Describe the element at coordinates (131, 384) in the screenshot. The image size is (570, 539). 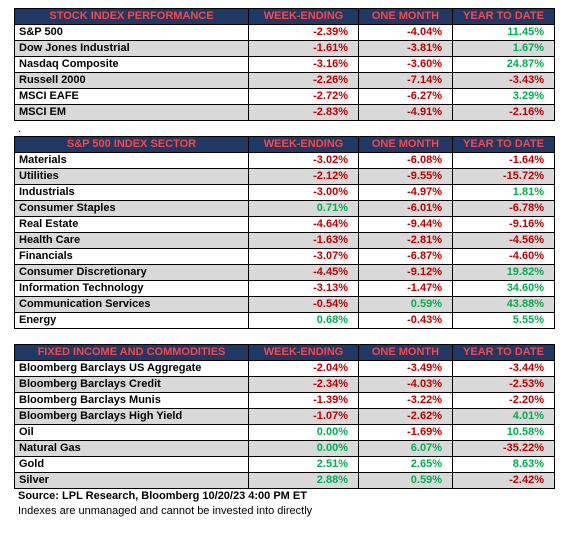
I see `label-cell: Bloomberg Barclays Credit` at that location.